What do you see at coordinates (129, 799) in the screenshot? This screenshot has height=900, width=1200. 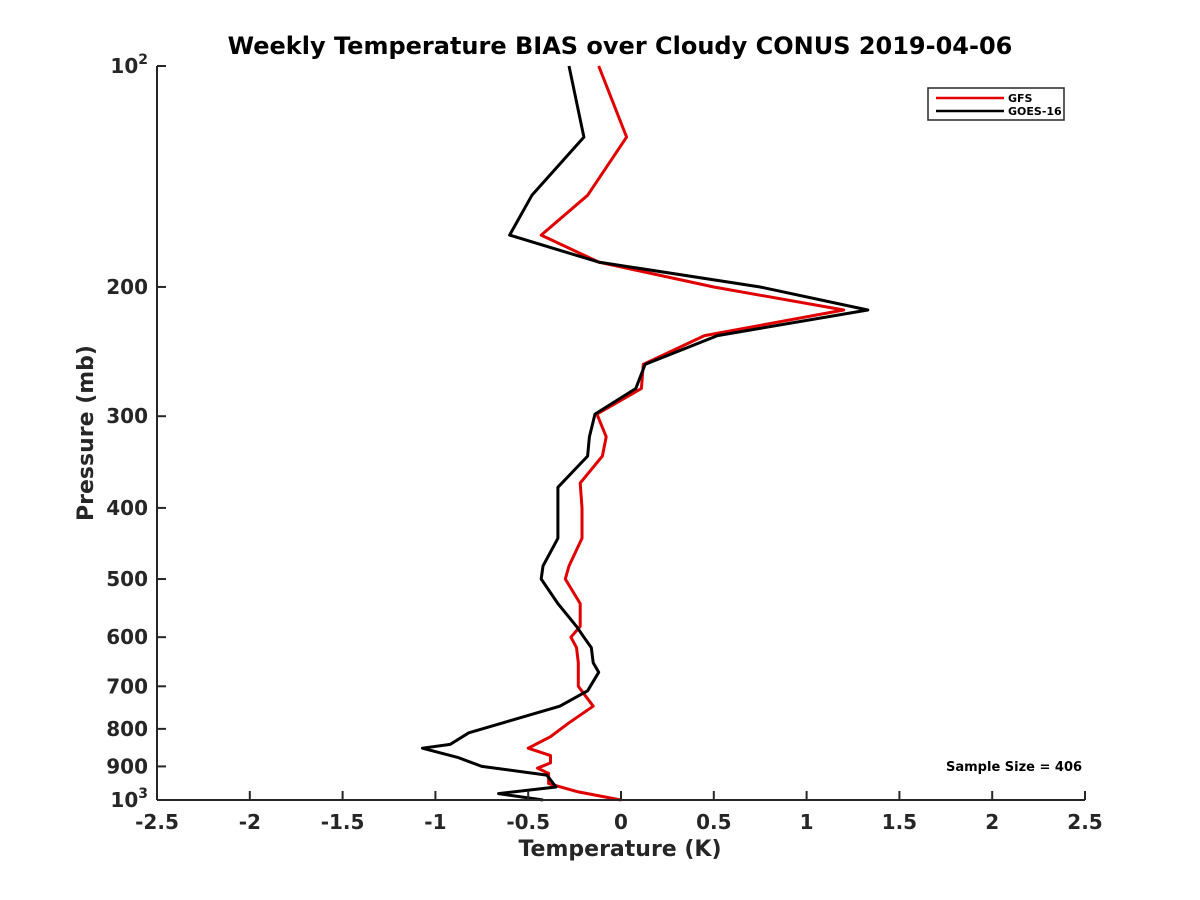 I see `y-tick-label: 10³` at bounding box center [129, 799].